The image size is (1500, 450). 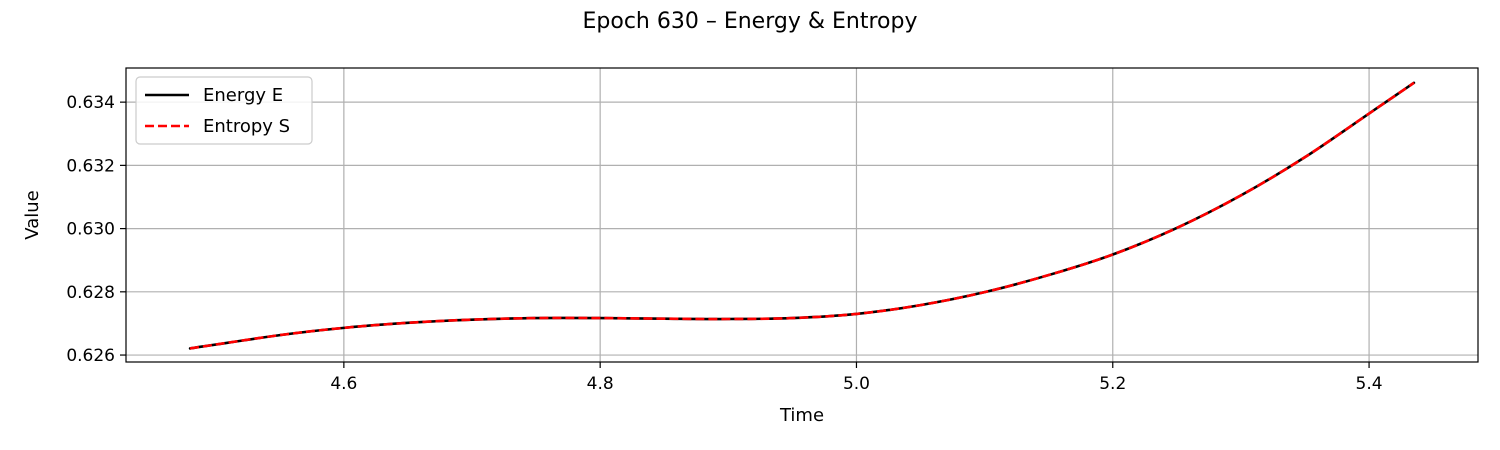 What do you see at coordinates (750, 21) in the screenshot?
I see `chart-title: Epoch 630 – Energy & Entropy` at bounding box center [750, 21].